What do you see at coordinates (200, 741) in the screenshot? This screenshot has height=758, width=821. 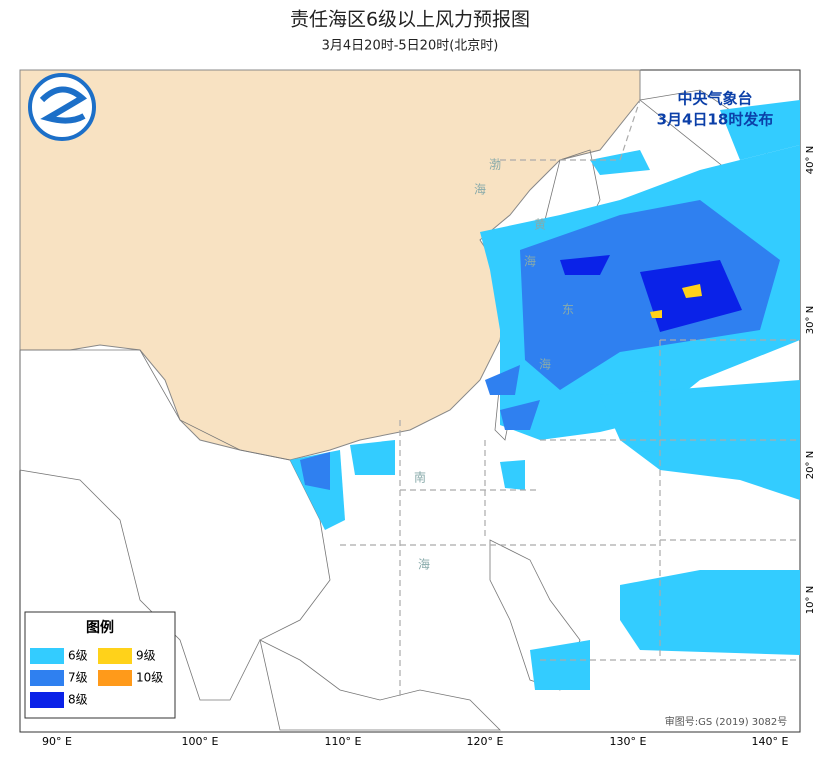 I see `longitude-label: 100° E` at bounding box center [200, 741].